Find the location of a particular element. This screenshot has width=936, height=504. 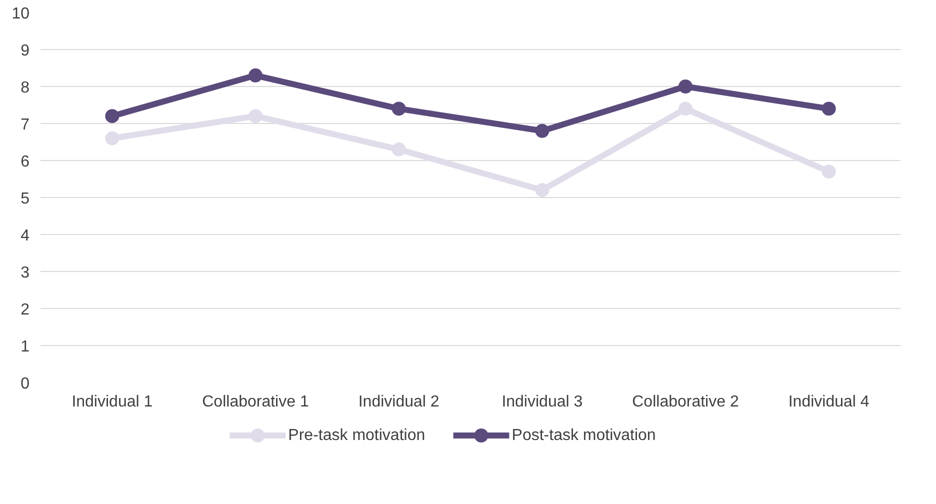

x-tick-label: Individual 2 is located at coordinates (399, 402).